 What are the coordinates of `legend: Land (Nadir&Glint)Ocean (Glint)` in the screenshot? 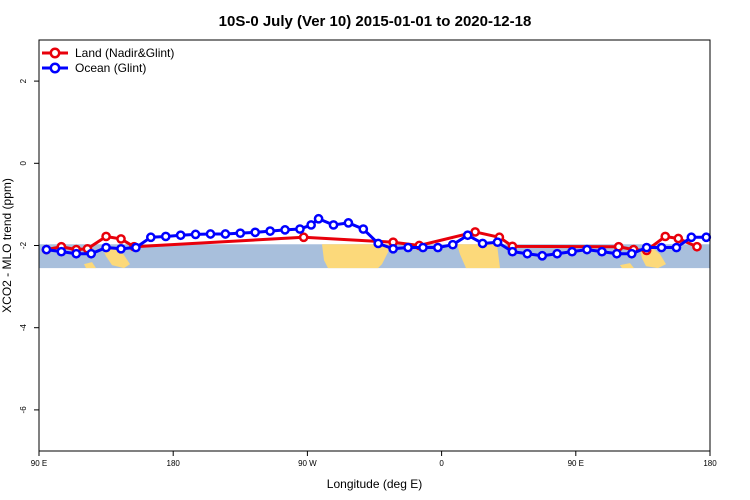 It's located at (108, 60).